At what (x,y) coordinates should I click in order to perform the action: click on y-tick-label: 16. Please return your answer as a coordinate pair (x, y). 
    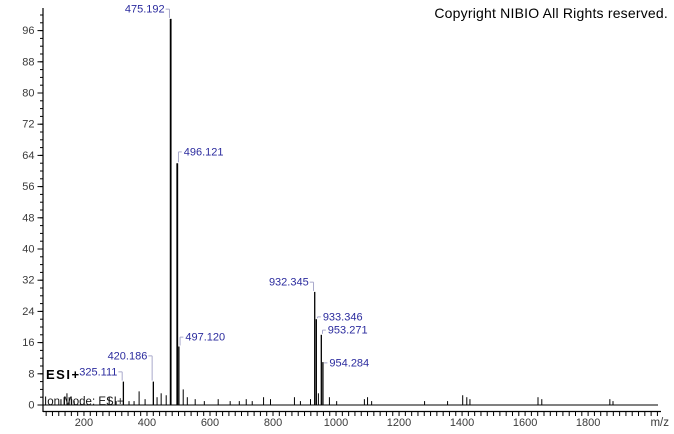
    Looking at the image, I should click on (28, 343).